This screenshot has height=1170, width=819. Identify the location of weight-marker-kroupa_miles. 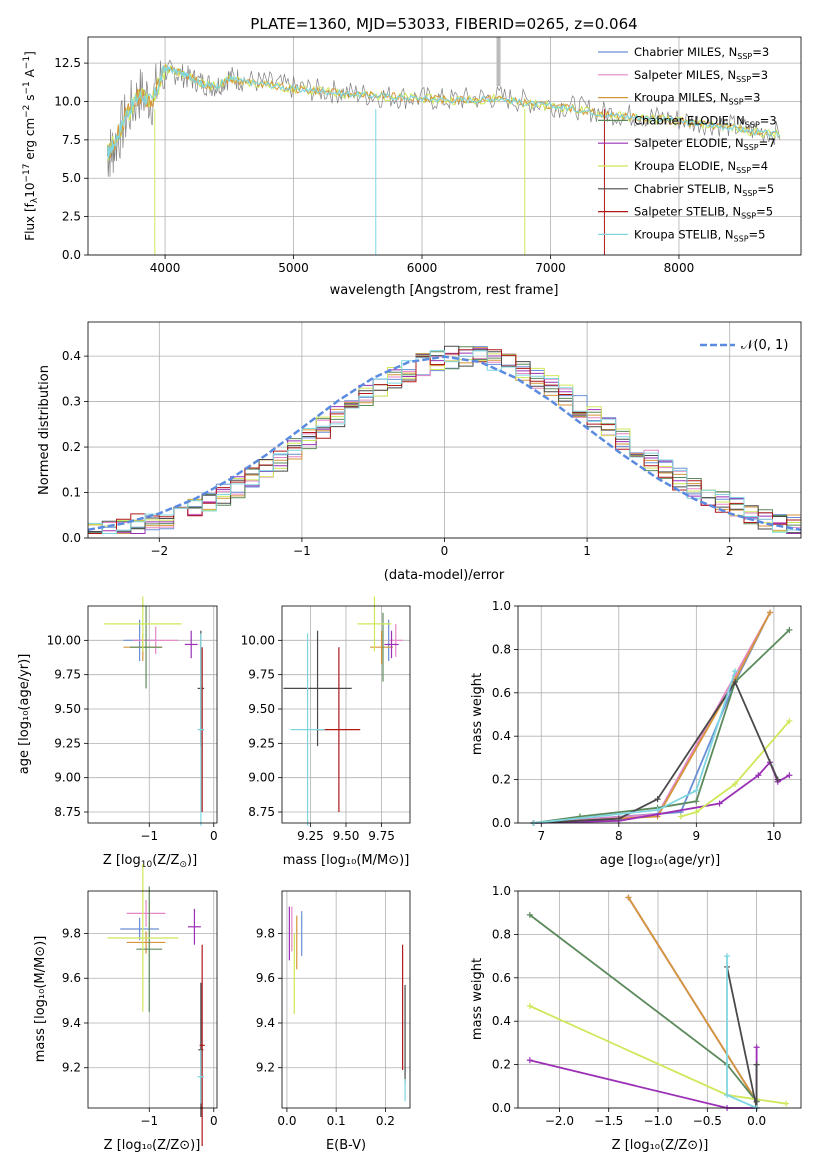
(769, 612).